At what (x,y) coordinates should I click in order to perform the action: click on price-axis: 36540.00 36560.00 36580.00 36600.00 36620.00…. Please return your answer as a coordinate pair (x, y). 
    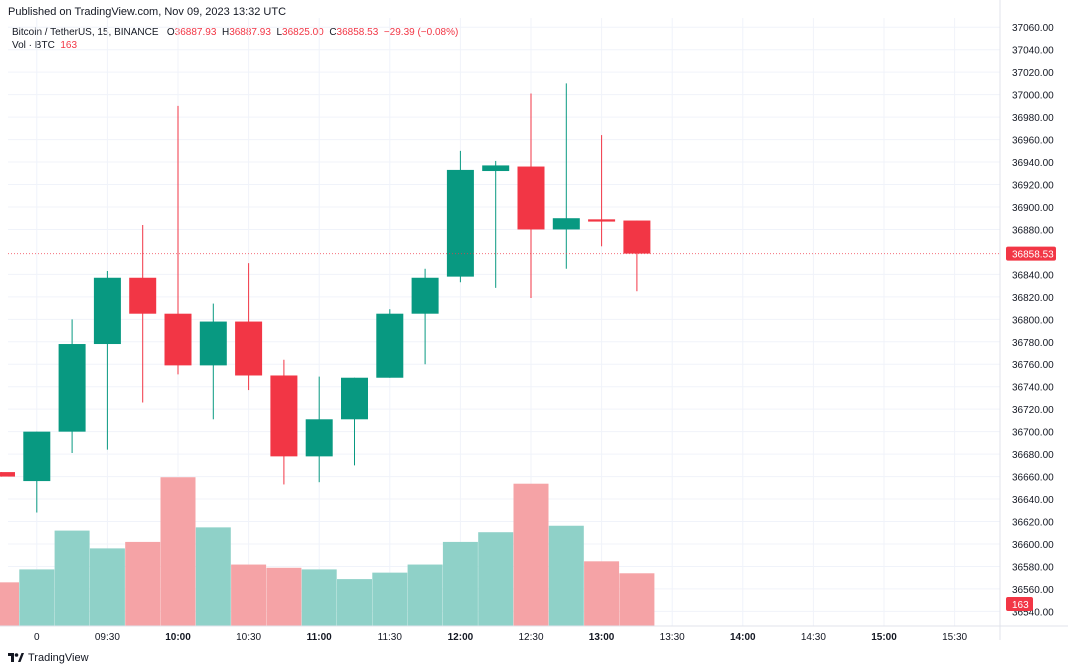
    Looking at the image, I should click on (1027, 320).